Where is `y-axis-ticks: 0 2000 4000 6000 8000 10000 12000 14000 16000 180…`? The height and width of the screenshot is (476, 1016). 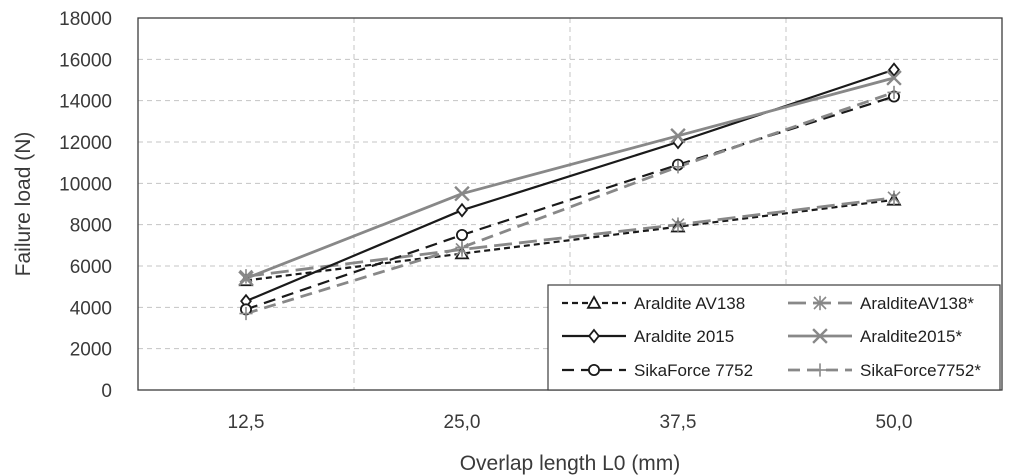 y-axis-ticks: 0 2000 4000 6000 8000 10000 12000 14000 16000 180… is located at coordinates (85, 205).